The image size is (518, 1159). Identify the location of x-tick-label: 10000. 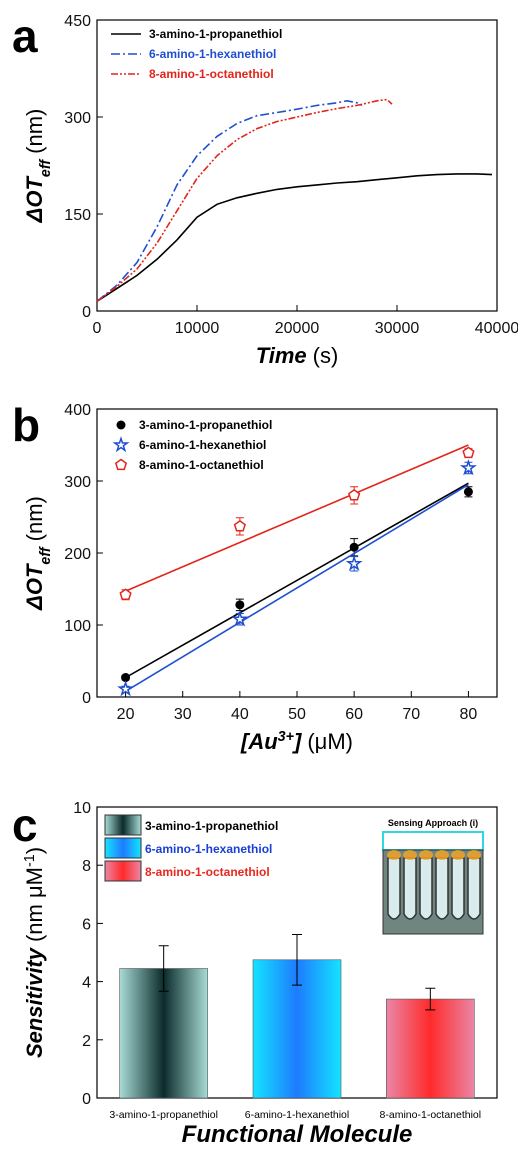
(197, 328).